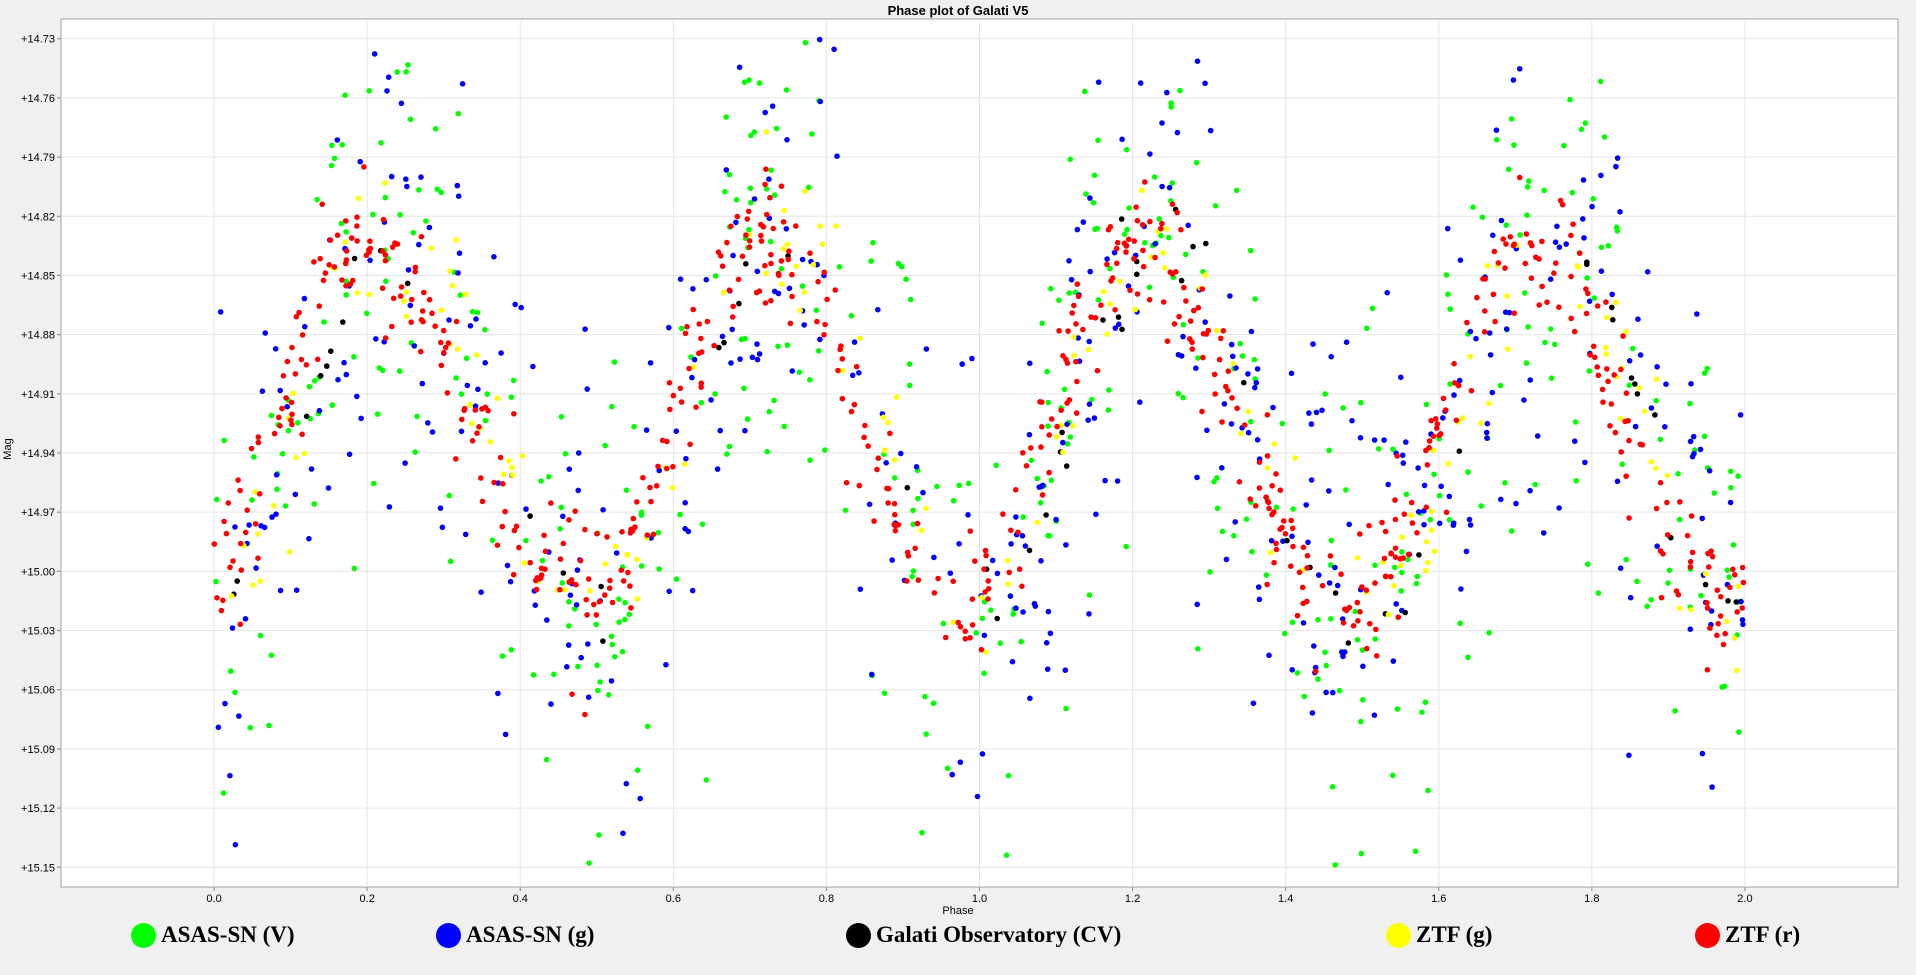 The width and height of the screenshot is (1916, 975). What do you see at coordinates (38, 513) in the screenshot?
I see `y-tick-label: +14.97` at bounding box center [38, 513].